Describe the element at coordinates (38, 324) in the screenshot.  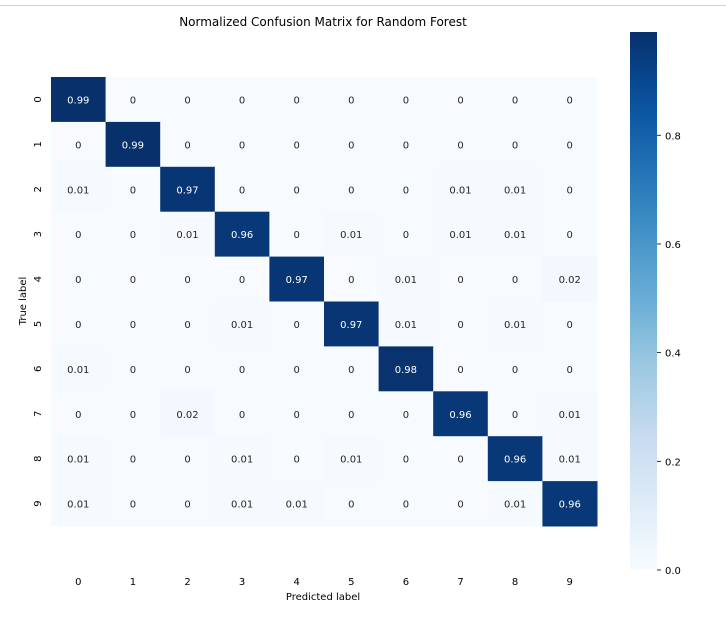
I see `y-tick-label: 5` at that location.